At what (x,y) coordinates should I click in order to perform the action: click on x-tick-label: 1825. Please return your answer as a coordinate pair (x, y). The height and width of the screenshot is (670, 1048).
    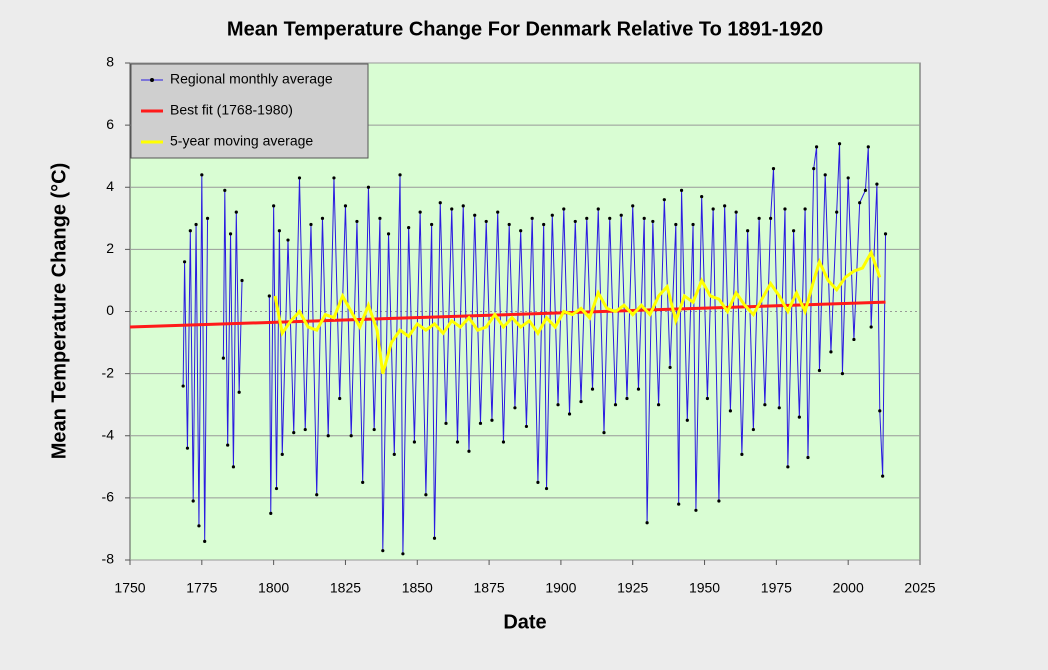
    Looking at the image, I should click on (345, 588).